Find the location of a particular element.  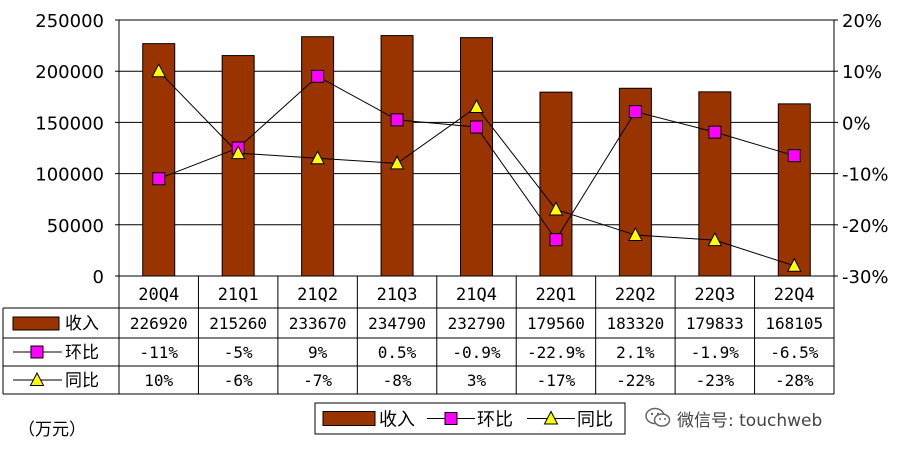

data-label: 0.5% is located at coordinates (397, 352).